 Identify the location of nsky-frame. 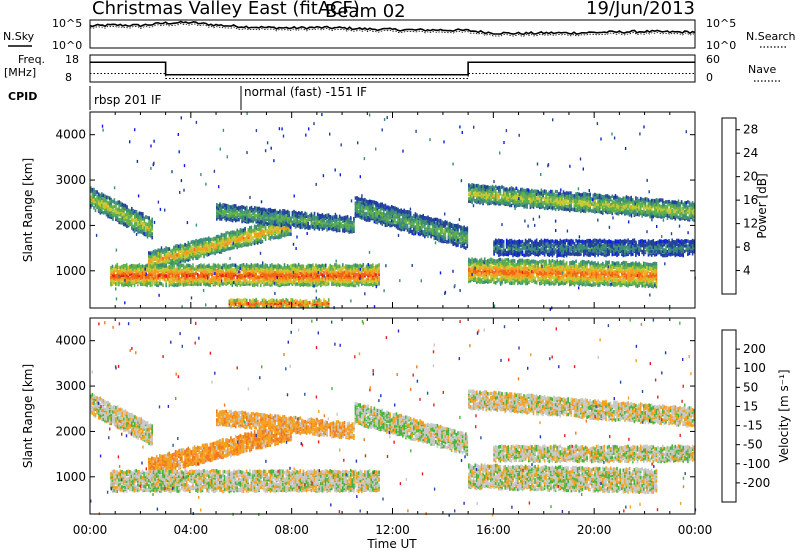
(392, 34).